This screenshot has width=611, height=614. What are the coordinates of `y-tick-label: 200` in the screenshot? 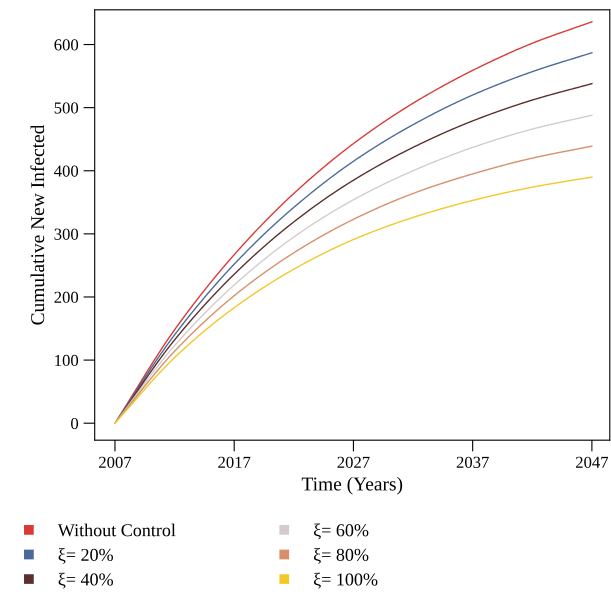 It's located at (66, 297).